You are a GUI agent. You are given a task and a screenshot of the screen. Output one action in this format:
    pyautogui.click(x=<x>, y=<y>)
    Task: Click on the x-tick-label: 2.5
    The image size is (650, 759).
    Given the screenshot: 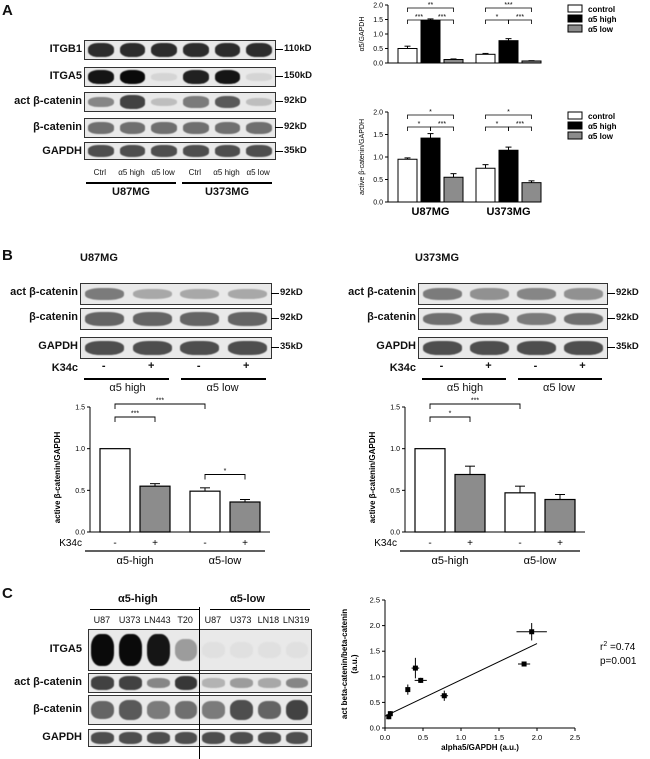 What is the action you would take?
    pyautogui.click(x=575, y=737)
    